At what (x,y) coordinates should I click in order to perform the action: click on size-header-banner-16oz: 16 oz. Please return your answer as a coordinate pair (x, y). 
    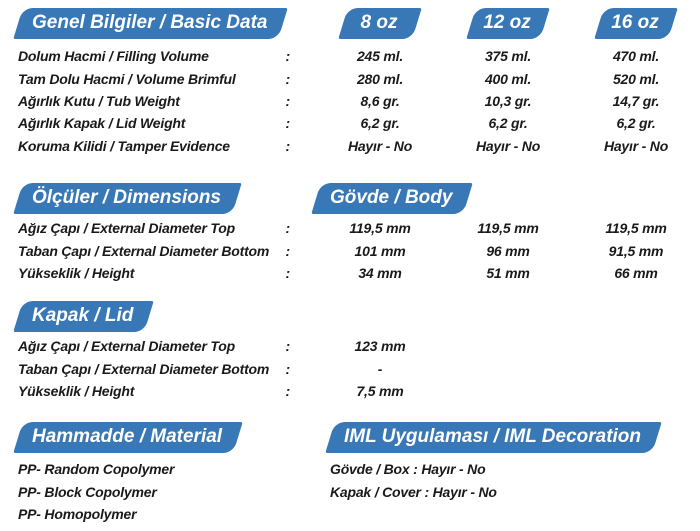
    Looking at the image, I should click on (636, 23).